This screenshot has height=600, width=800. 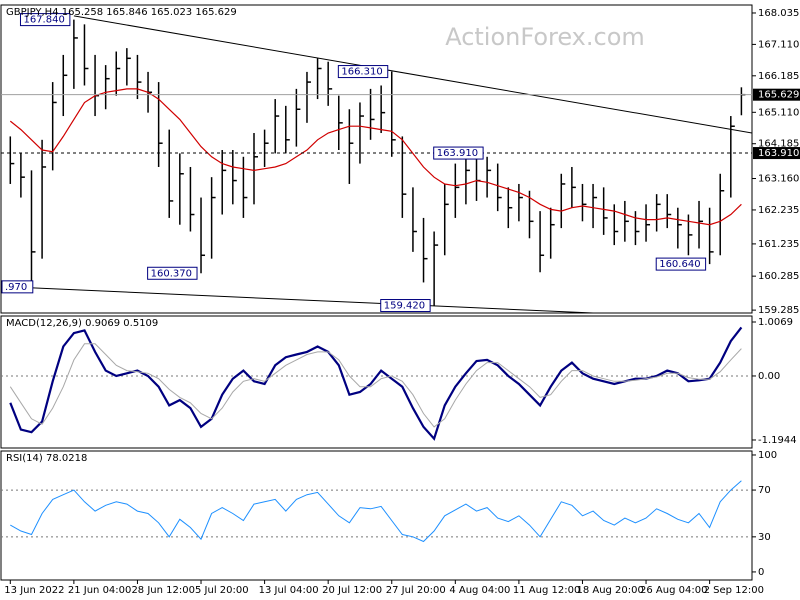 I want to click on annotation-label: 160.370, so click(x=171, y=273).